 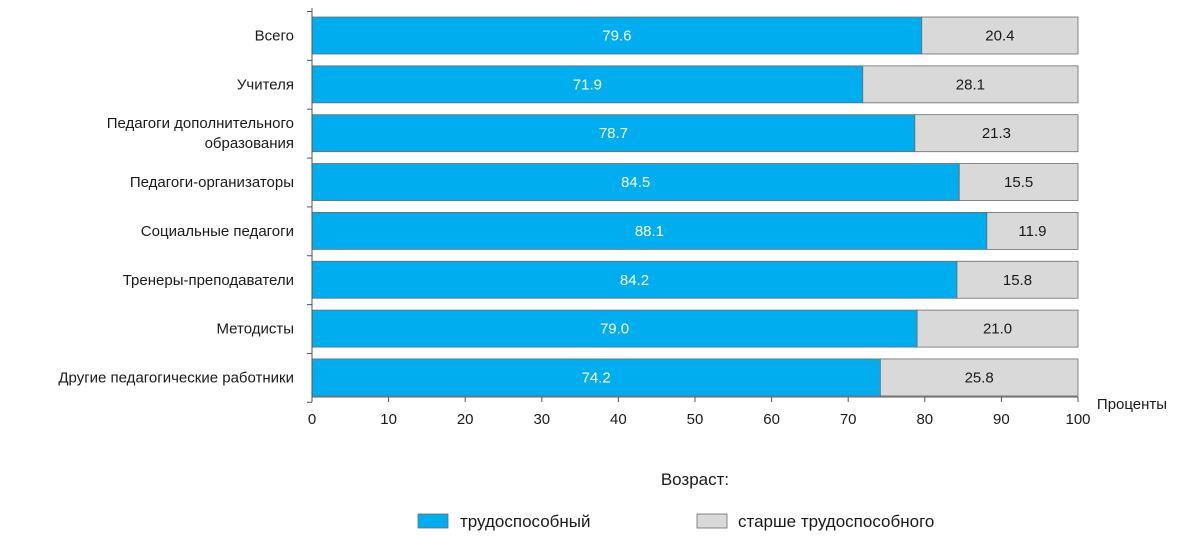 What do you see at coordinates (695, 479) in the screenshot?
I see `legend-title: Возраст:` at bounding box center [695, 479].